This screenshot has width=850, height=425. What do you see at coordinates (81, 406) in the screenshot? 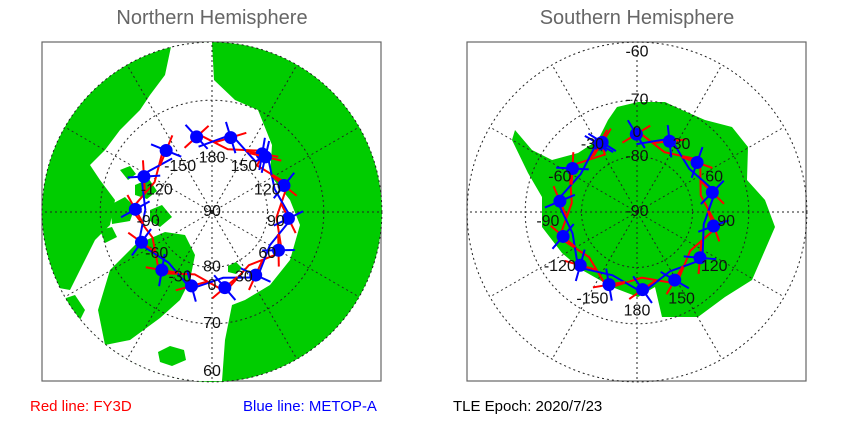
I see `legend-red-line: Red line: FY3D` at bounding box center [81, 406].